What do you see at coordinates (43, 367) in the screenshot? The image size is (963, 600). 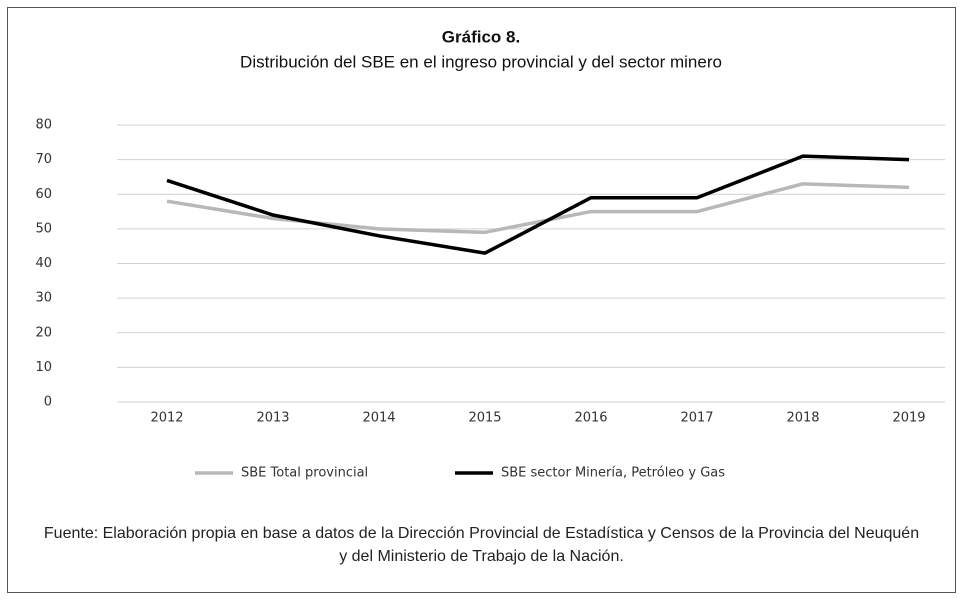 I see `y-tick-label: 10` at bounding box center [43, 367].